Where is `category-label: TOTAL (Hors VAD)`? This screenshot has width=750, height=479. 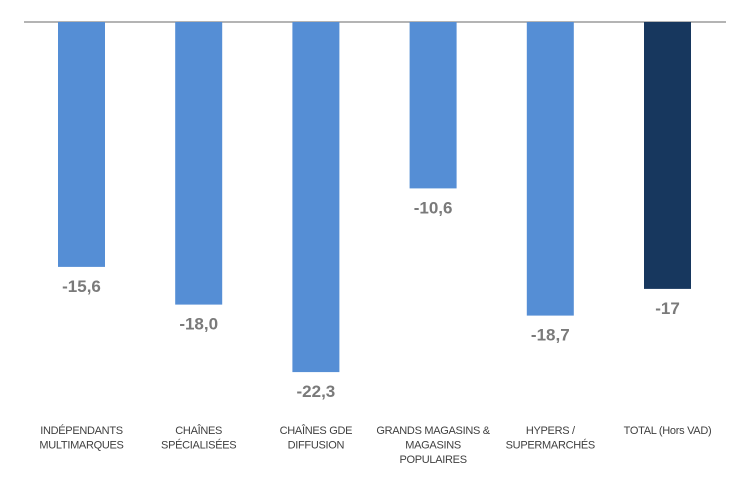
category-label: TOTAL (Hors VAD) is located at coordinates (668, 431).